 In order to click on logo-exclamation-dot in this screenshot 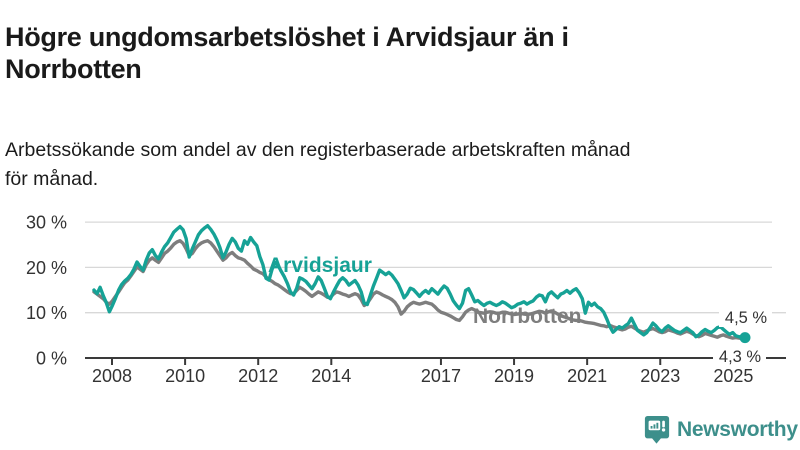, I will do `click(663, 430)`.